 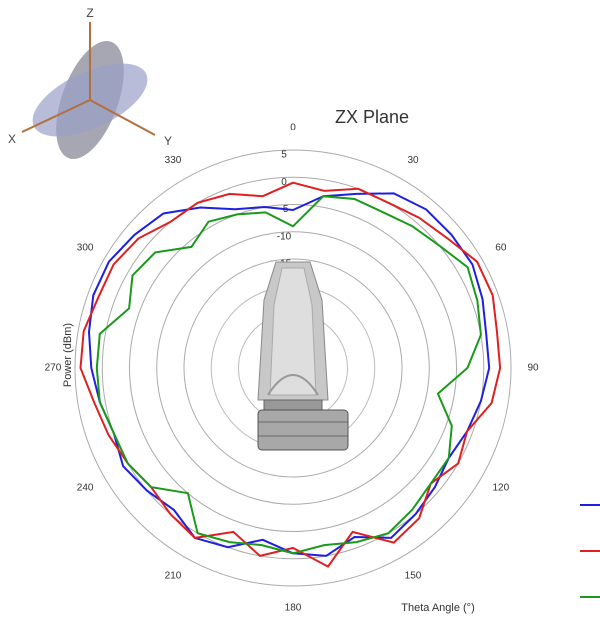 What do you see at coordinates (12, 139) in the screenshot?
I see `icon-label: X` at bounding box center [12, 139].